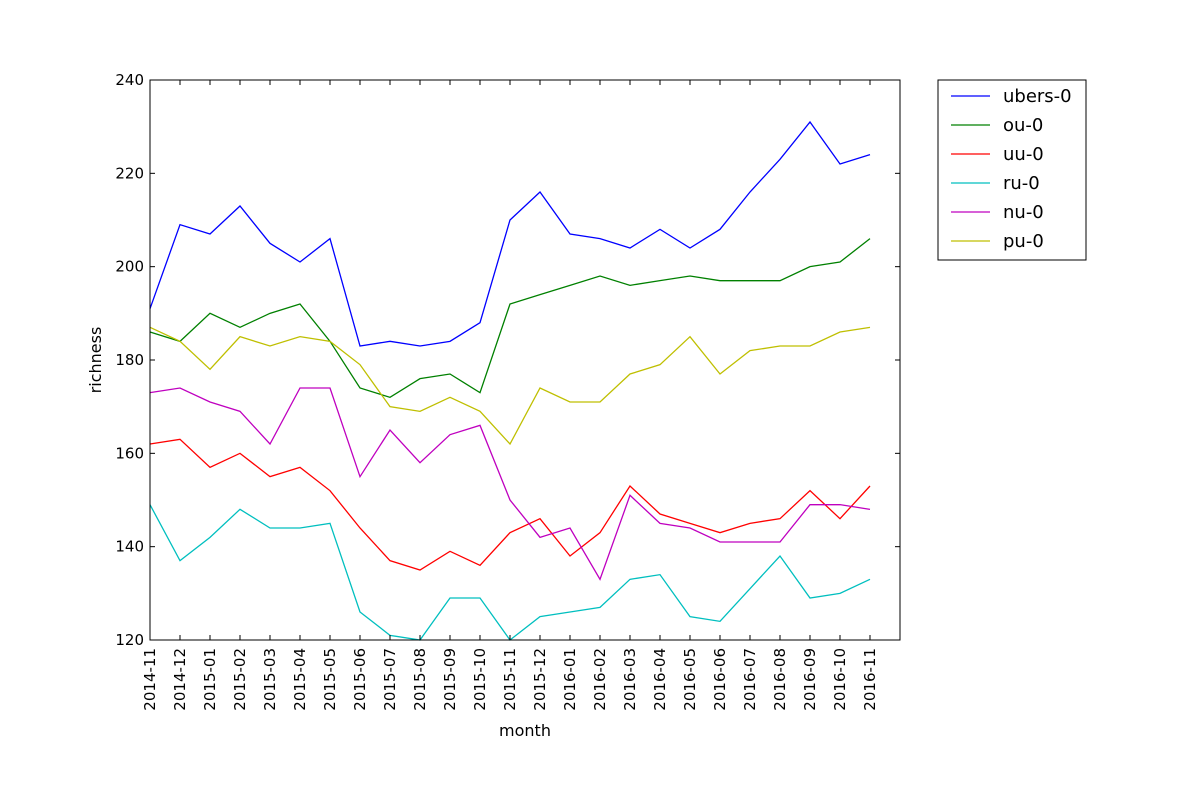 This screenshot has height=800, width=1200. I want to click on y-tick-label: 220, so click(129, 173).